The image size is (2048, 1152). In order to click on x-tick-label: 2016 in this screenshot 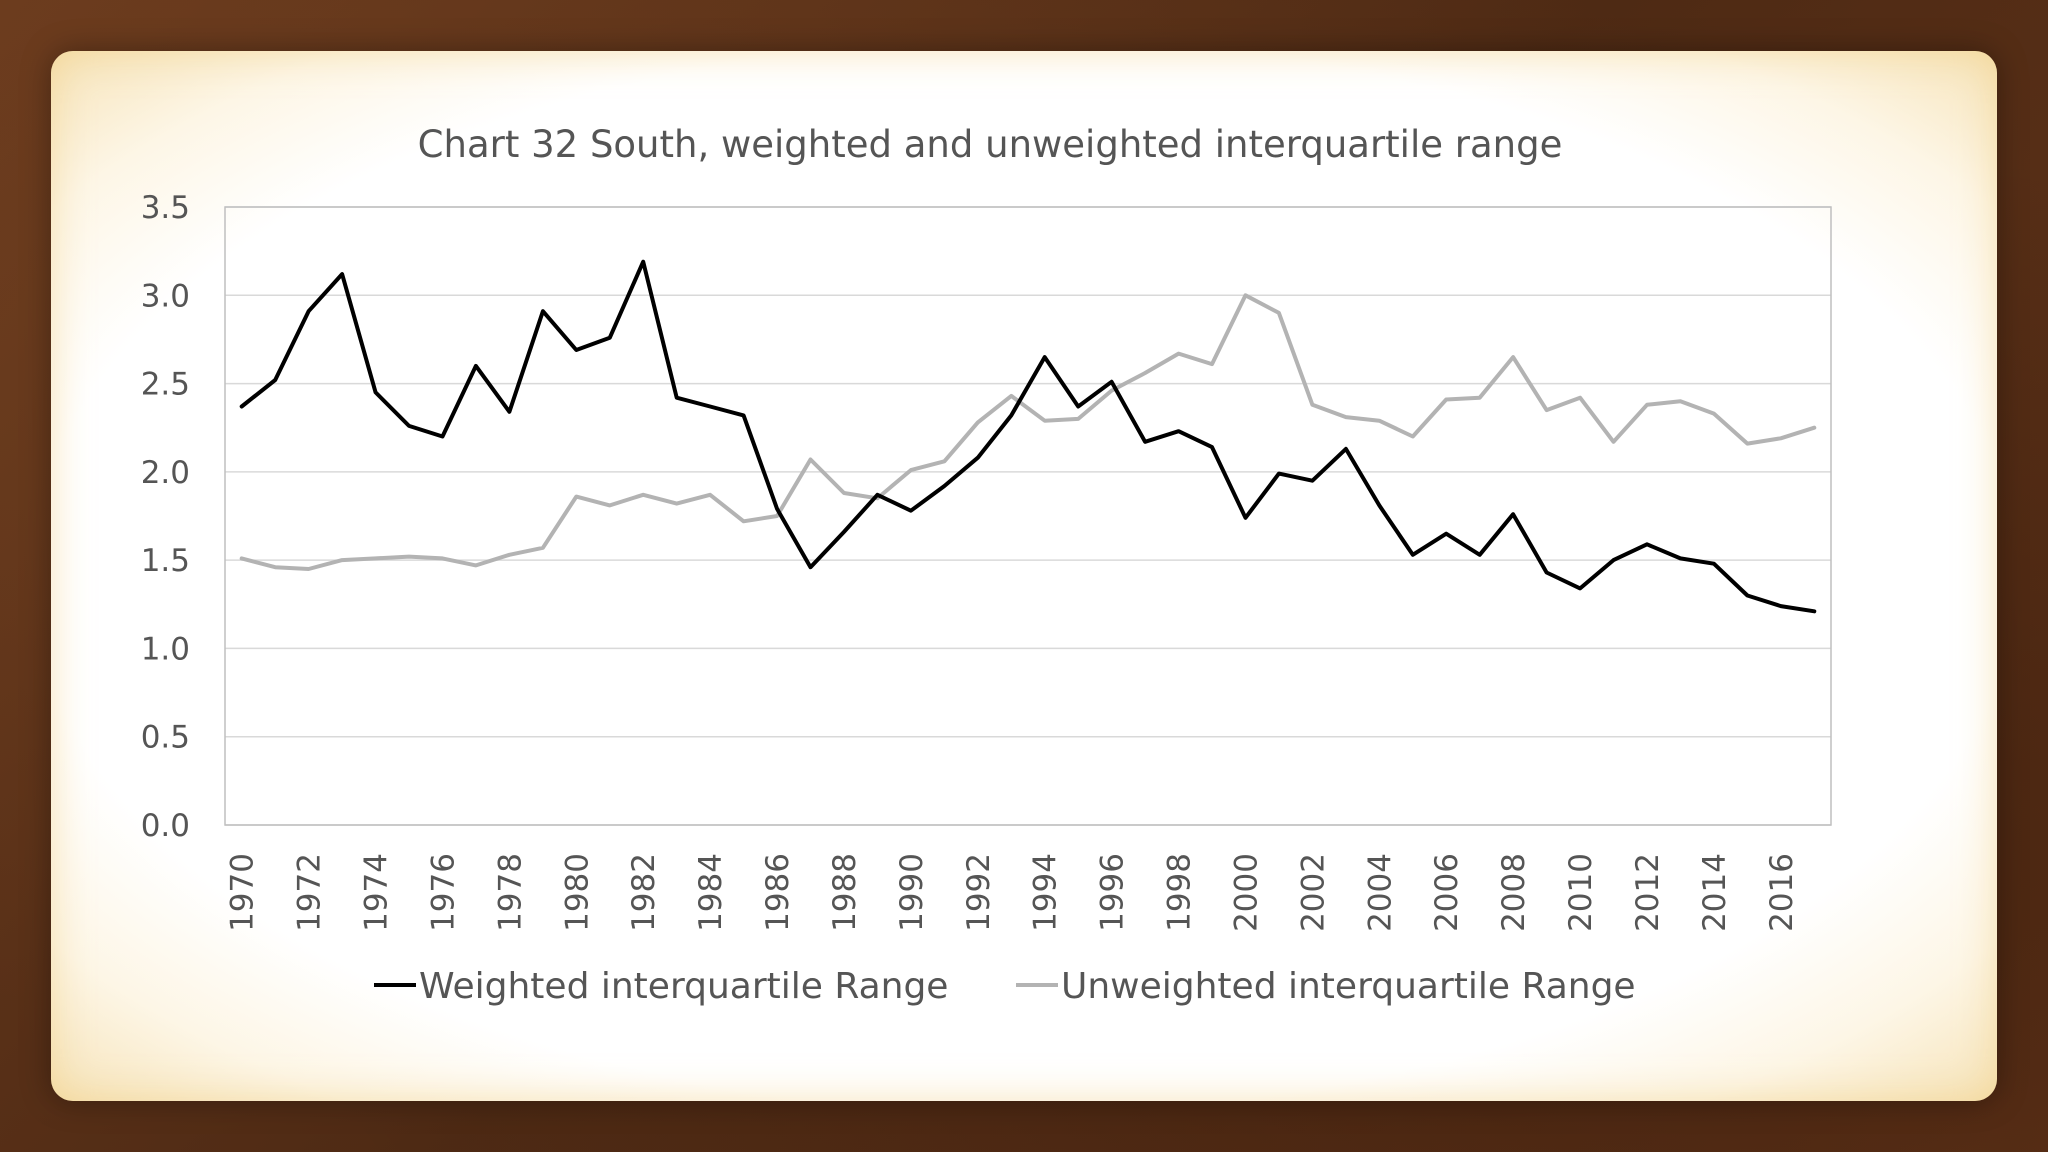, I will do `click(1782, 892)`.